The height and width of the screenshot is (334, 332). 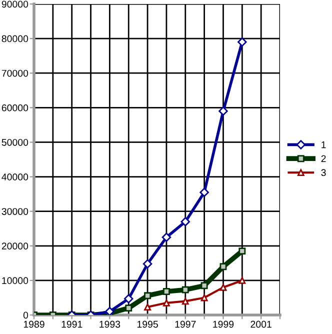 I want to click on y-tick-label: 80000, so click(x=15, y=38).